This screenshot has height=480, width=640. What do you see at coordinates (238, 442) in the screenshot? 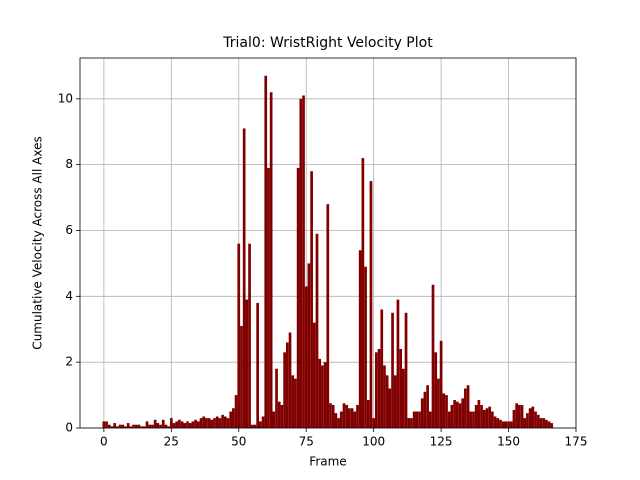
I see `x-tick-label: 50` at bounding box center [238, 442].